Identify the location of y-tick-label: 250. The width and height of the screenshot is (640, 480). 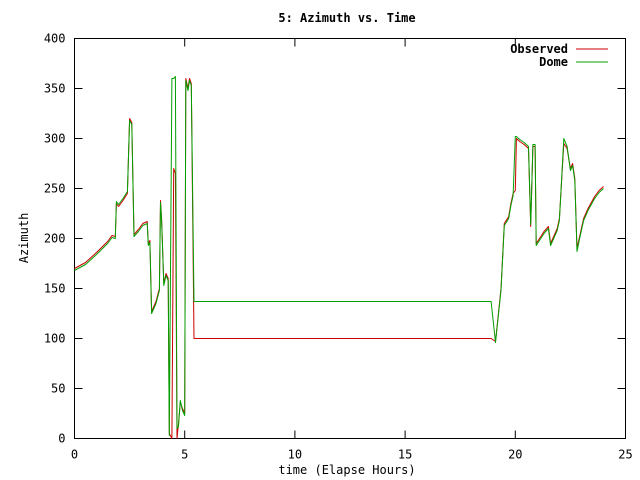
(55, 189).